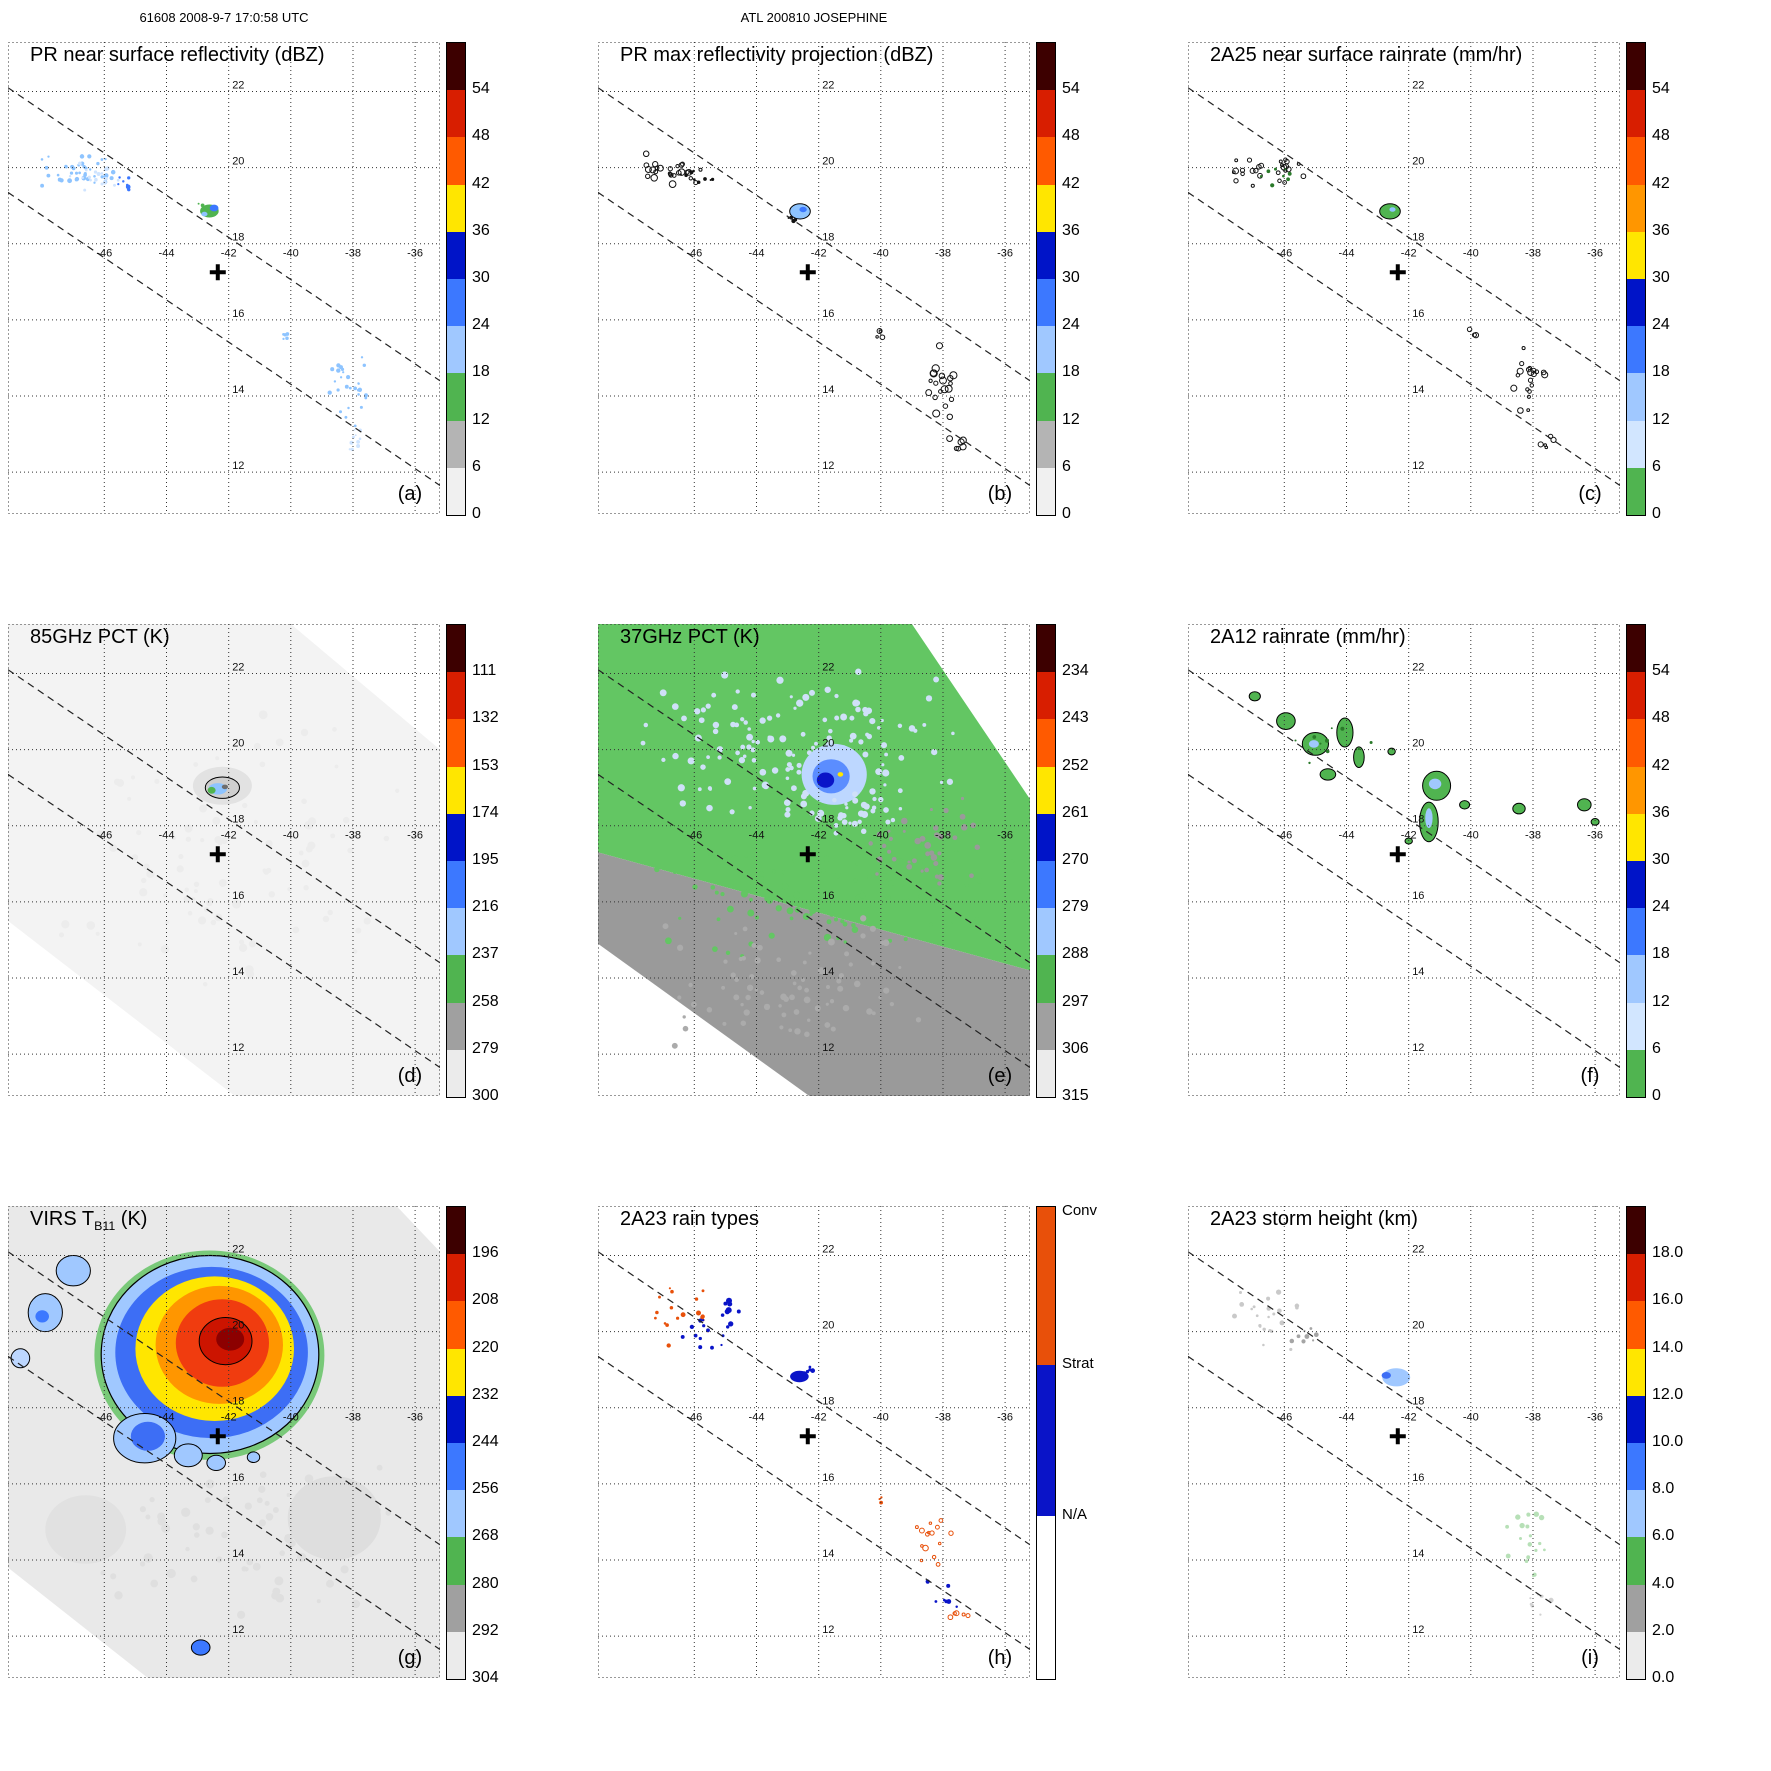 The width and height of the screenshot is (1771, 1771). Describe the element at coordinates (1589, 494) in the screenshot. I see `panel-letter-c: (c)` at that location.